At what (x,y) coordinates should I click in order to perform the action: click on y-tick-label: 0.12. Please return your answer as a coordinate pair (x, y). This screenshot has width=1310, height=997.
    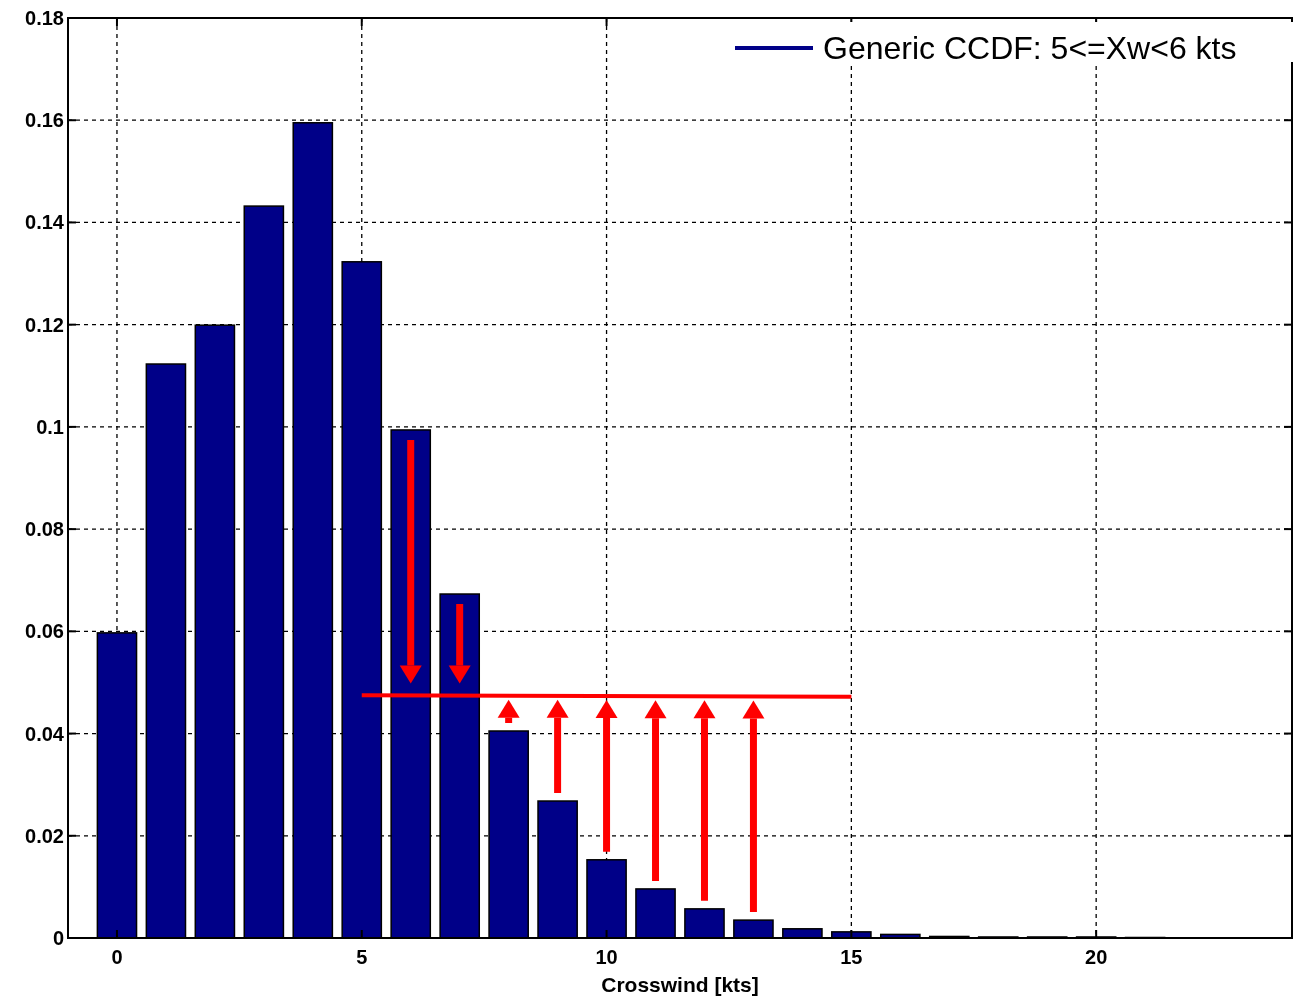
    Looking at the image, I should click on (44, 324).